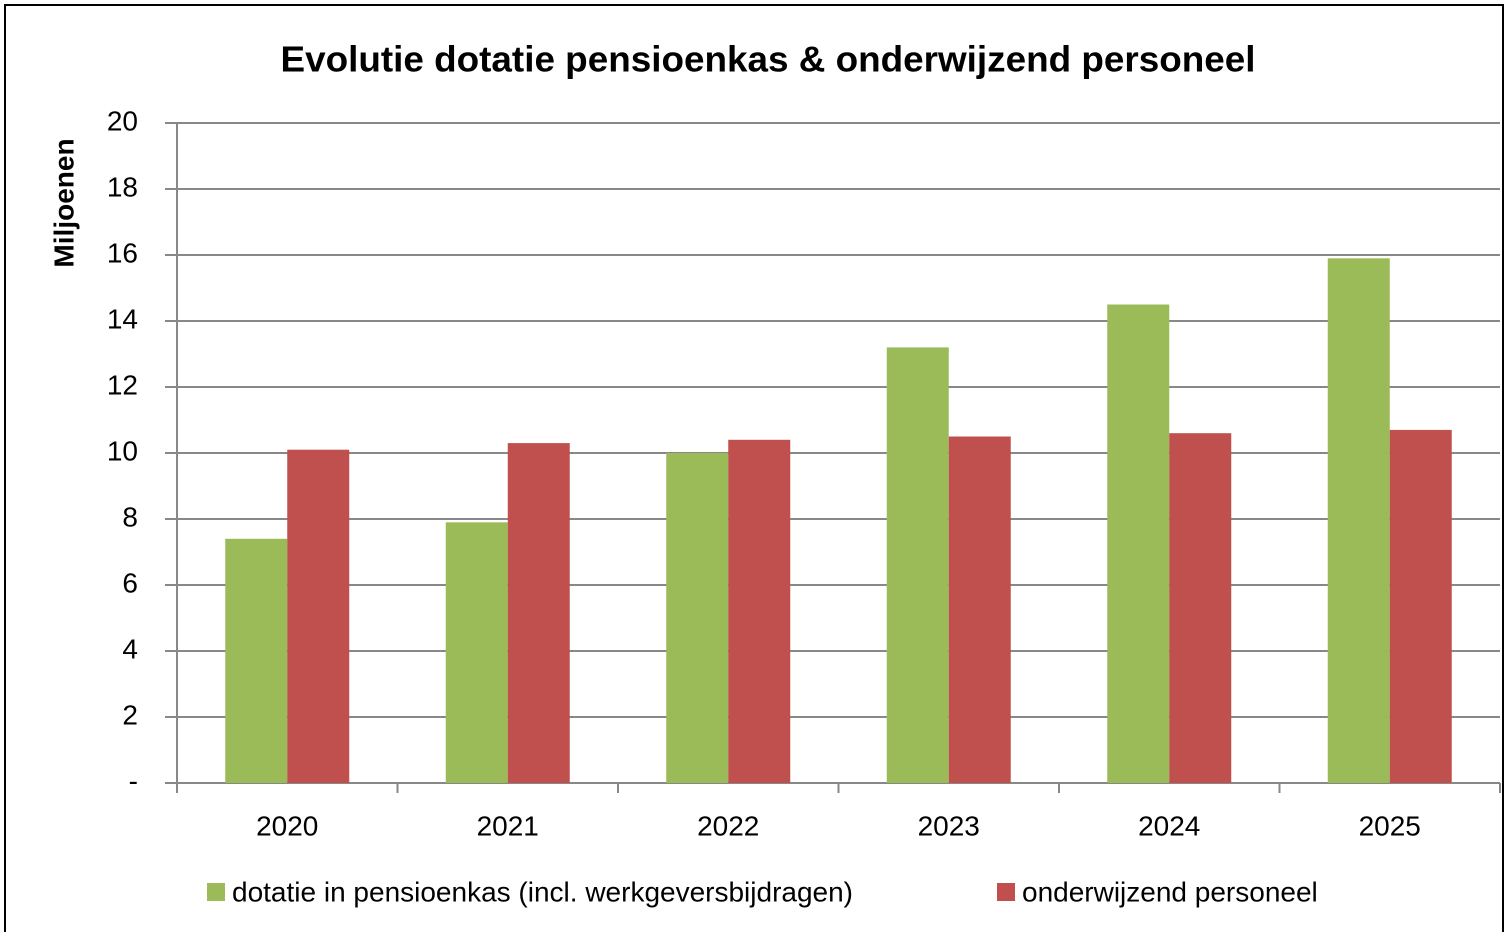  I want to click on x-tick-label: 2023, so click(949, 825).